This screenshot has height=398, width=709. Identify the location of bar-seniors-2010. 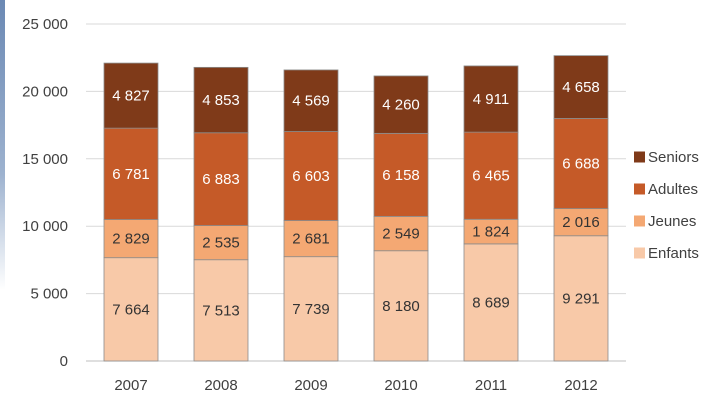
(401, 104).